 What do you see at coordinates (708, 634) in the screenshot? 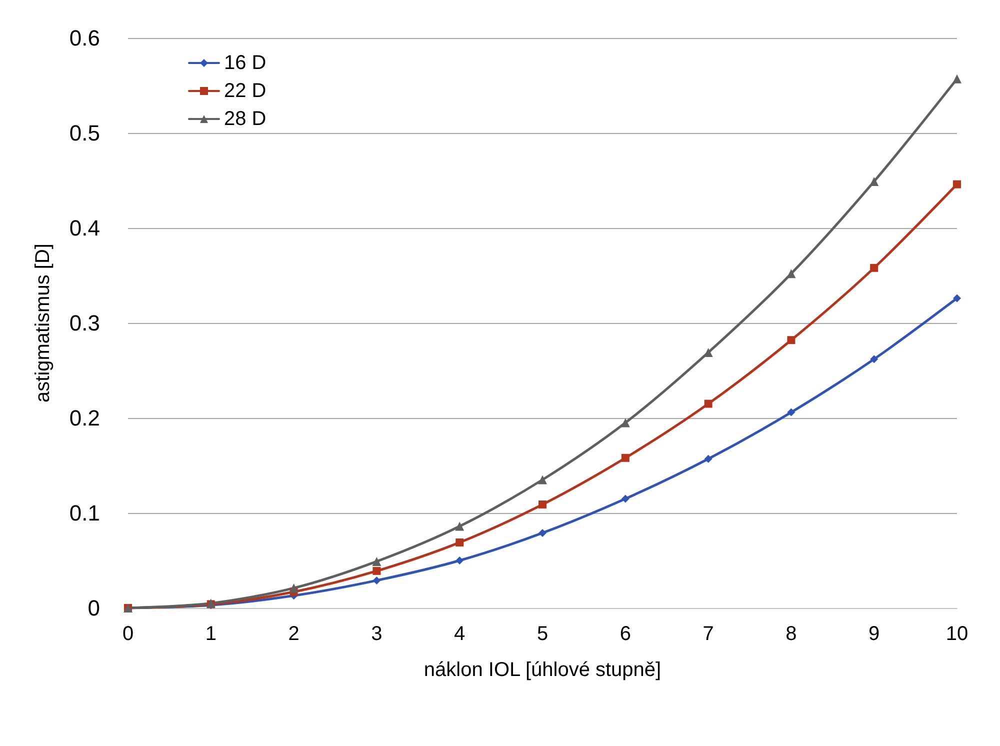
I see `x-tick-label: 7` at bounding box center [708, 634].